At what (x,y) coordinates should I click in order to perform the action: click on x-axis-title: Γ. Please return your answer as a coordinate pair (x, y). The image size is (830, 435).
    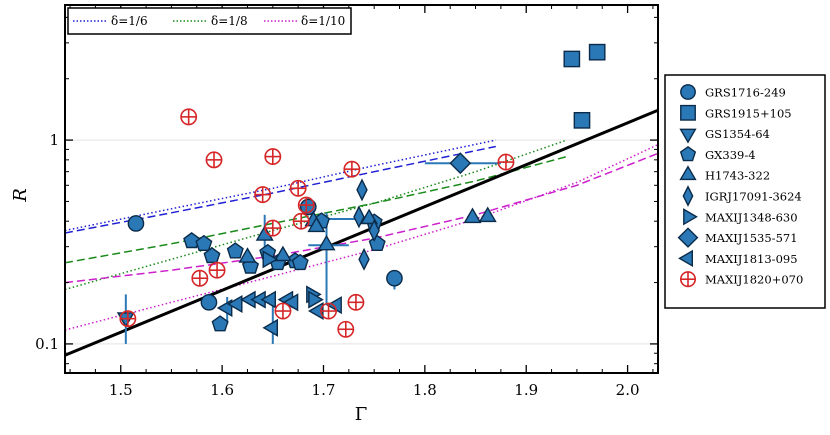
    Looking at the image, I should click on (361, 414).